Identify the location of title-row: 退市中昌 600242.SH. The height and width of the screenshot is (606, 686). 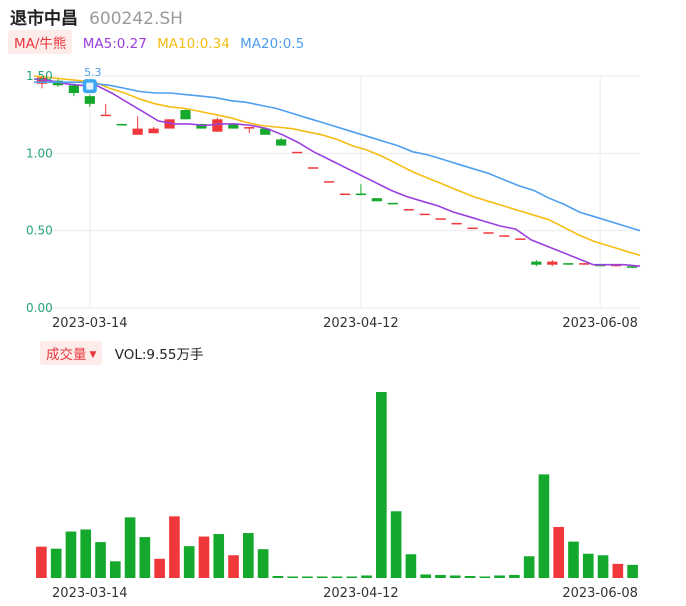
(96, 16).